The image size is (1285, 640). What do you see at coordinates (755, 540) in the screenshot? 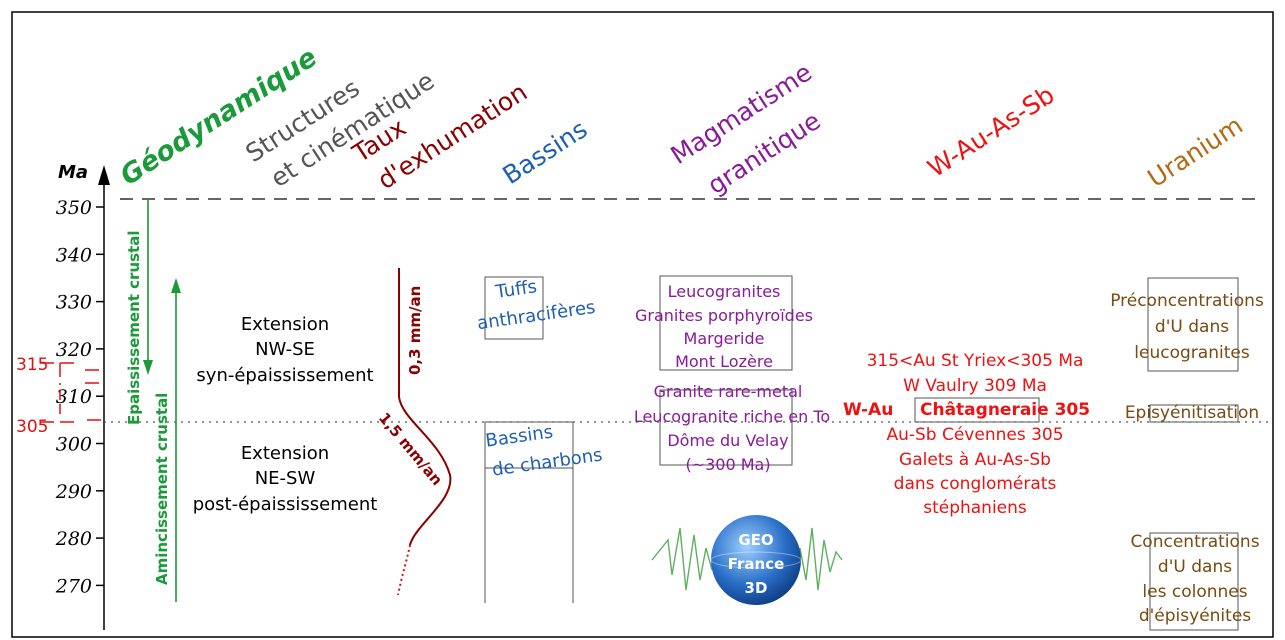
I see `logo-text-geo: GEO` at bounding box center [755, 540].